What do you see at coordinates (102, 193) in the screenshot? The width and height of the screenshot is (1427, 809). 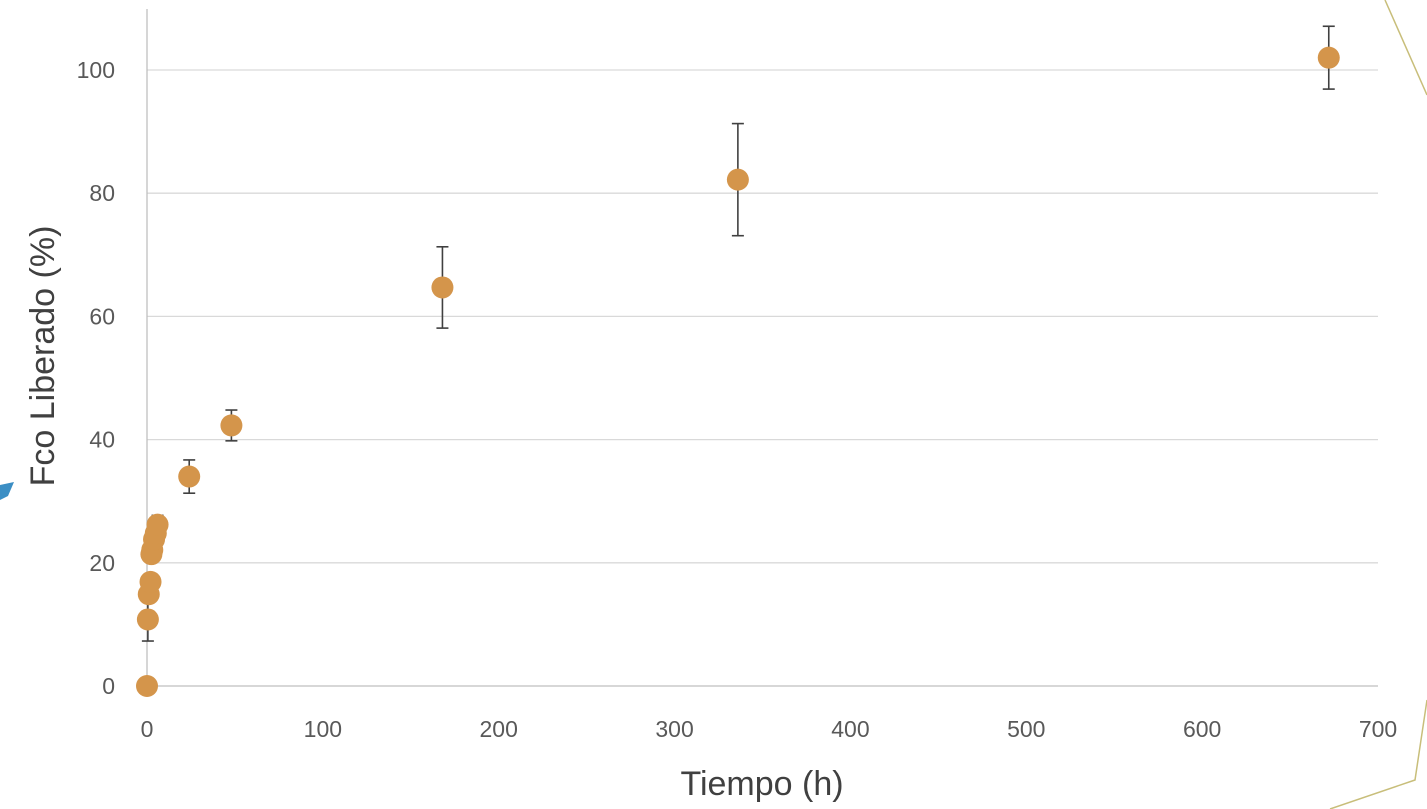 I see `y-tick-label-80: 80` at bounding box center [102, 193].